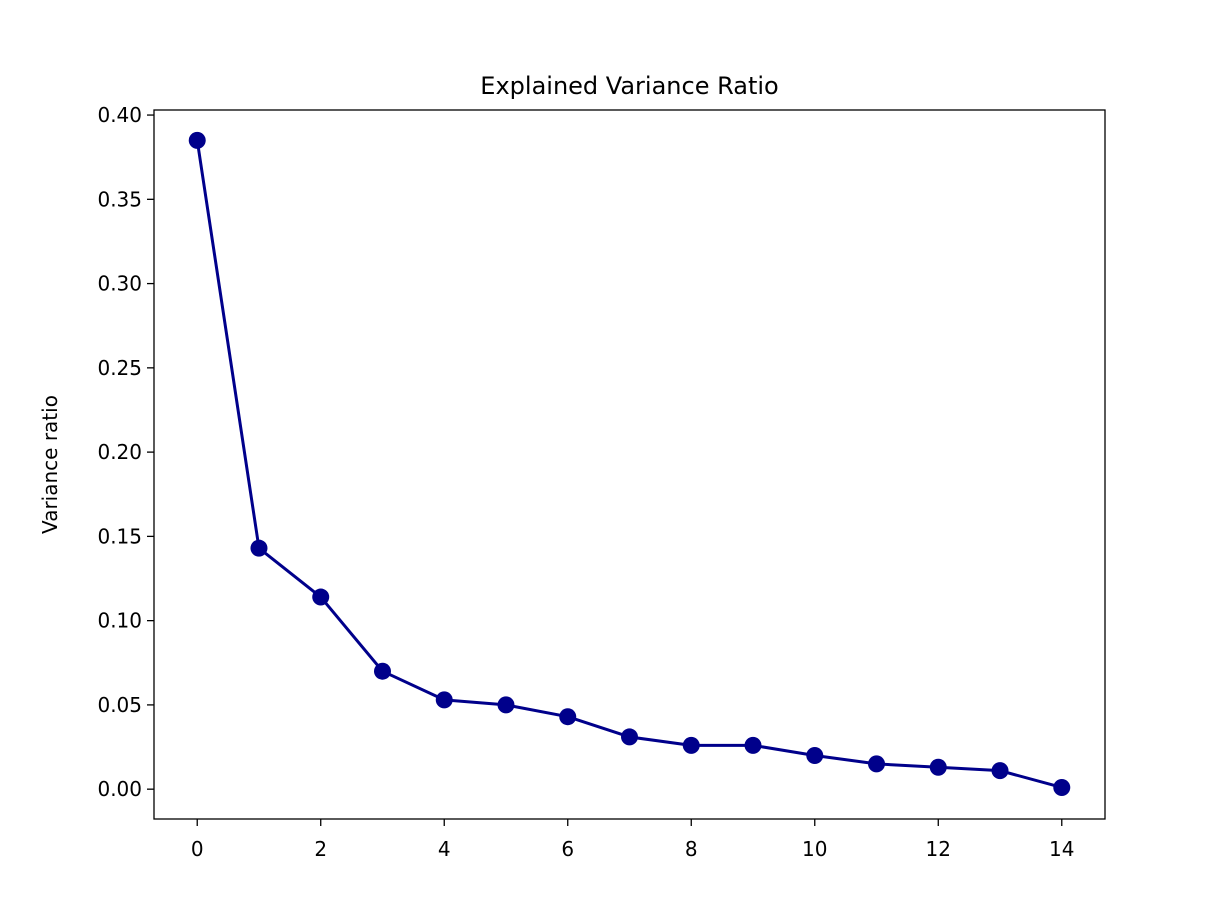 This screenshot has height=921, width=1228. Describe the element at coordinates (119, 115) in the screenshot. I see `y-tick-label: 0.40` at that location.